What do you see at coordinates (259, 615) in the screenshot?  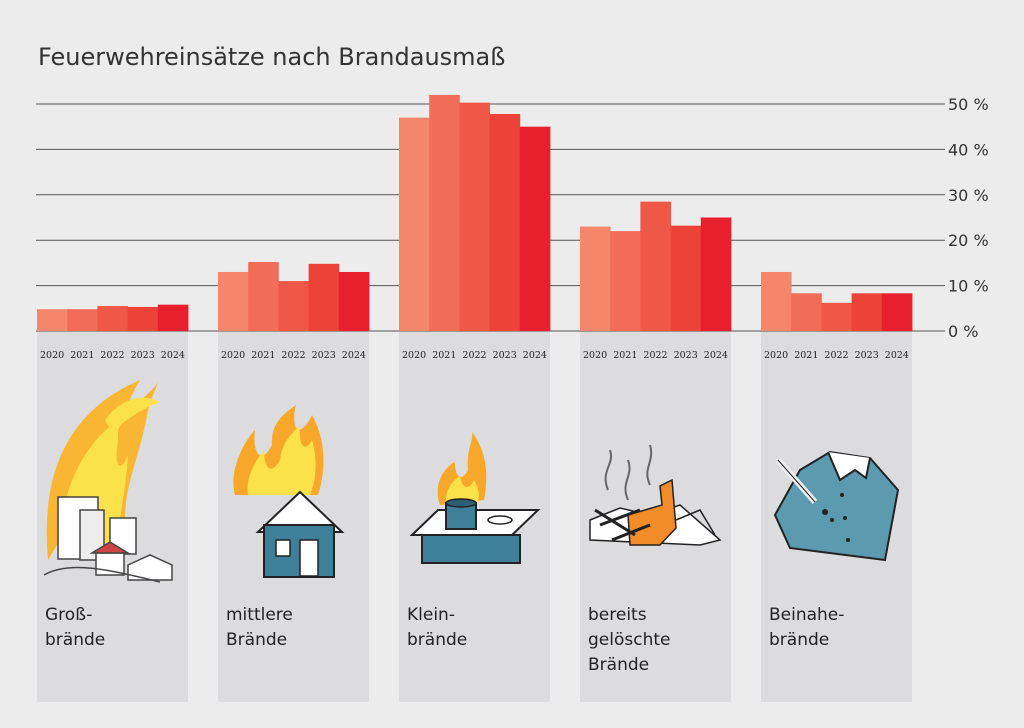 I see `category-label-line: mittlere` at bounding box center [259, 615].